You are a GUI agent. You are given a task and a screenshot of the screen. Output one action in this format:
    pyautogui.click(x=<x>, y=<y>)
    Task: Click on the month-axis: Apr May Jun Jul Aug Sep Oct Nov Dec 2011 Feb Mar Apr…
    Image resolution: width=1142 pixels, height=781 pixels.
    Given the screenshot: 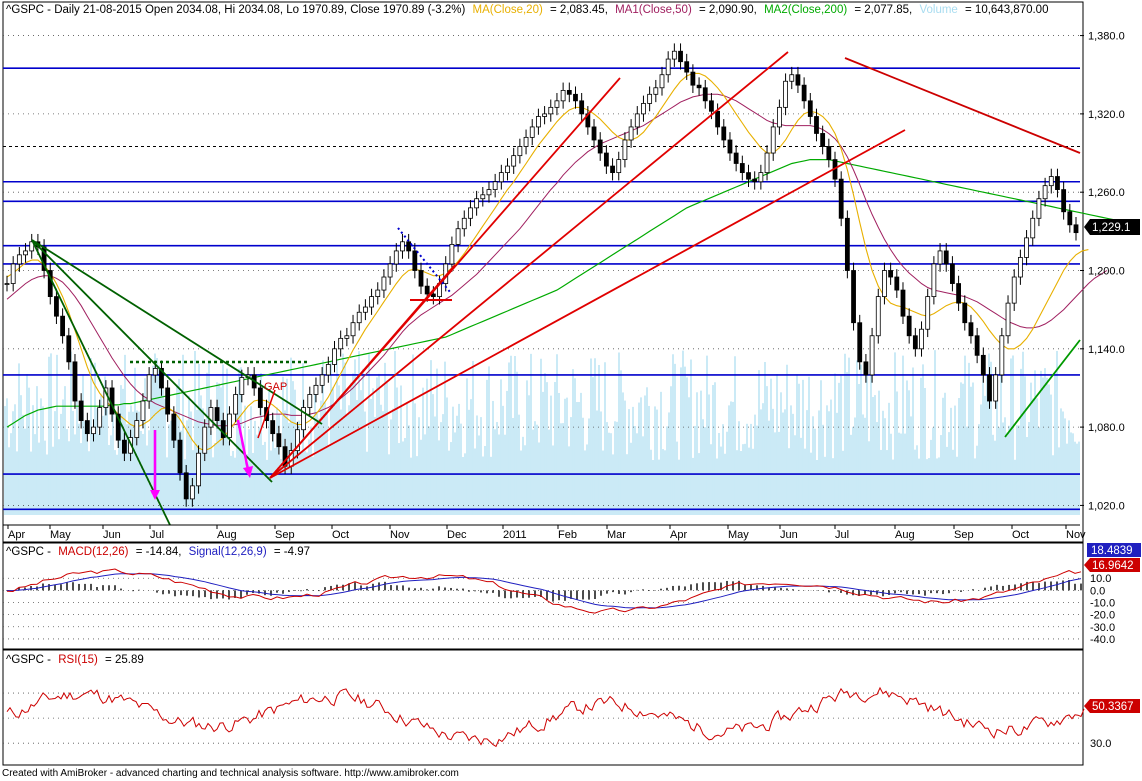 What is the action you would take?
    pyautogui.click(x=544, y=532)
    